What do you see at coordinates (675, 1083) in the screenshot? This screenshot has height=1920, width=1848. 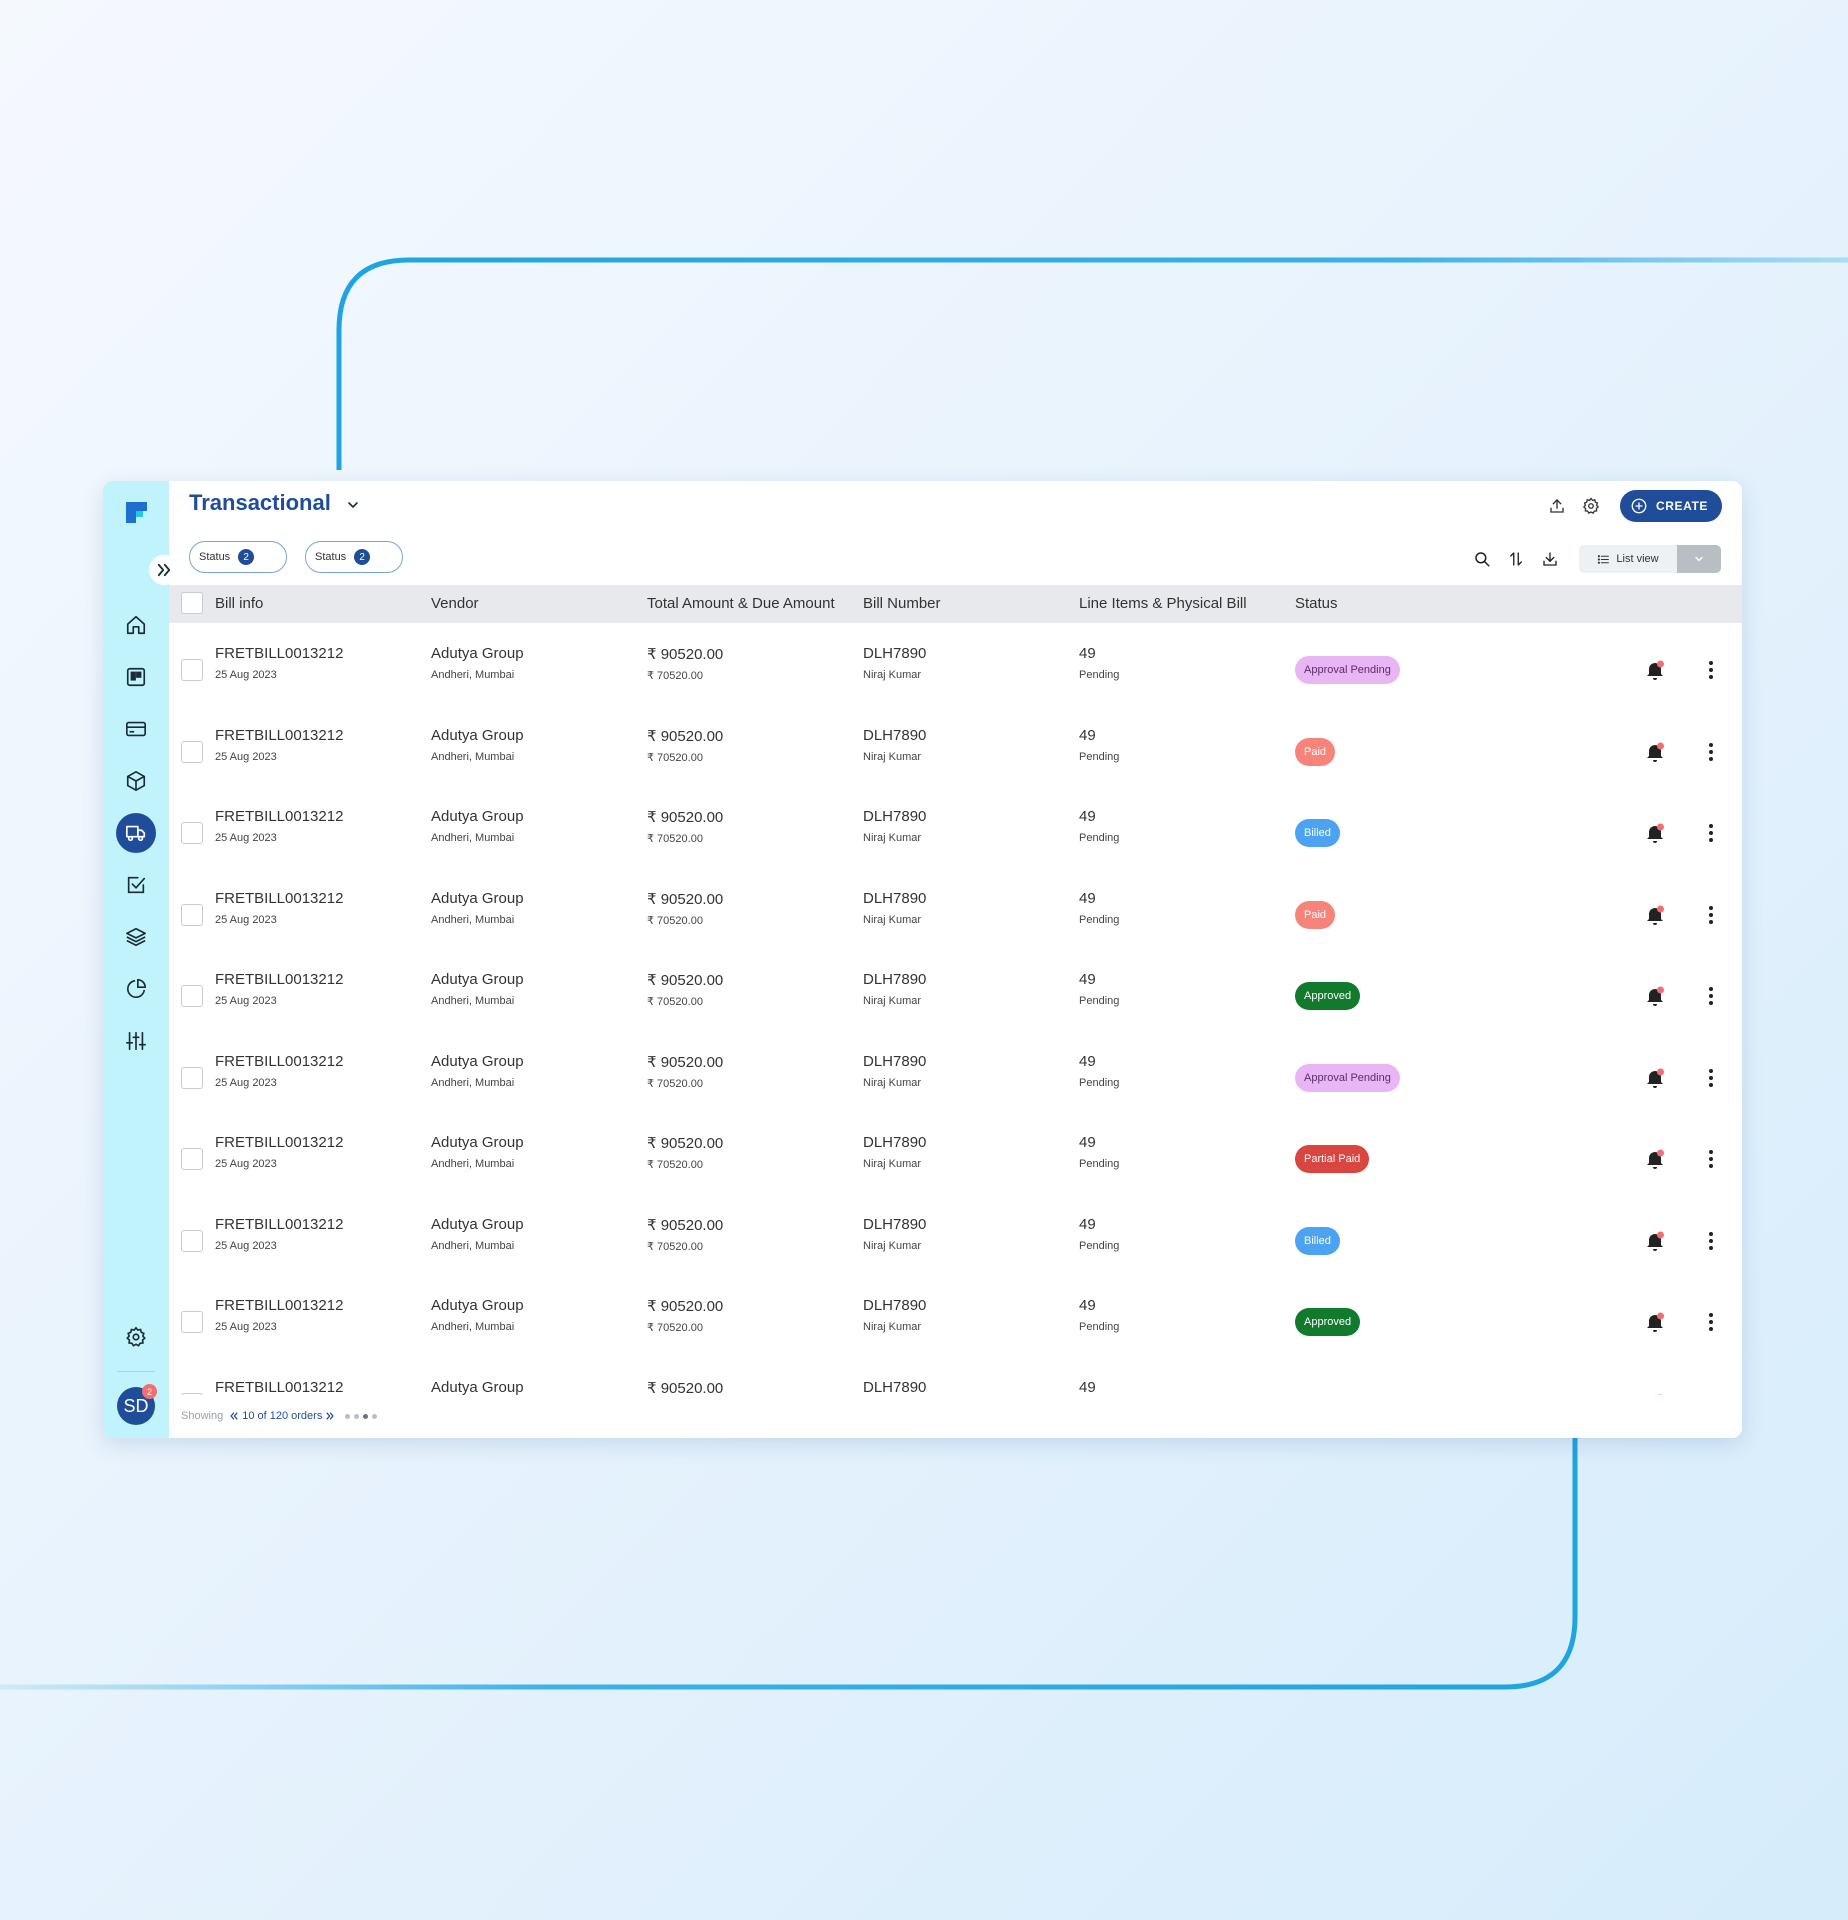 I see `due-amount: ₹ 70520.00` at bounding box center [675, 1083].